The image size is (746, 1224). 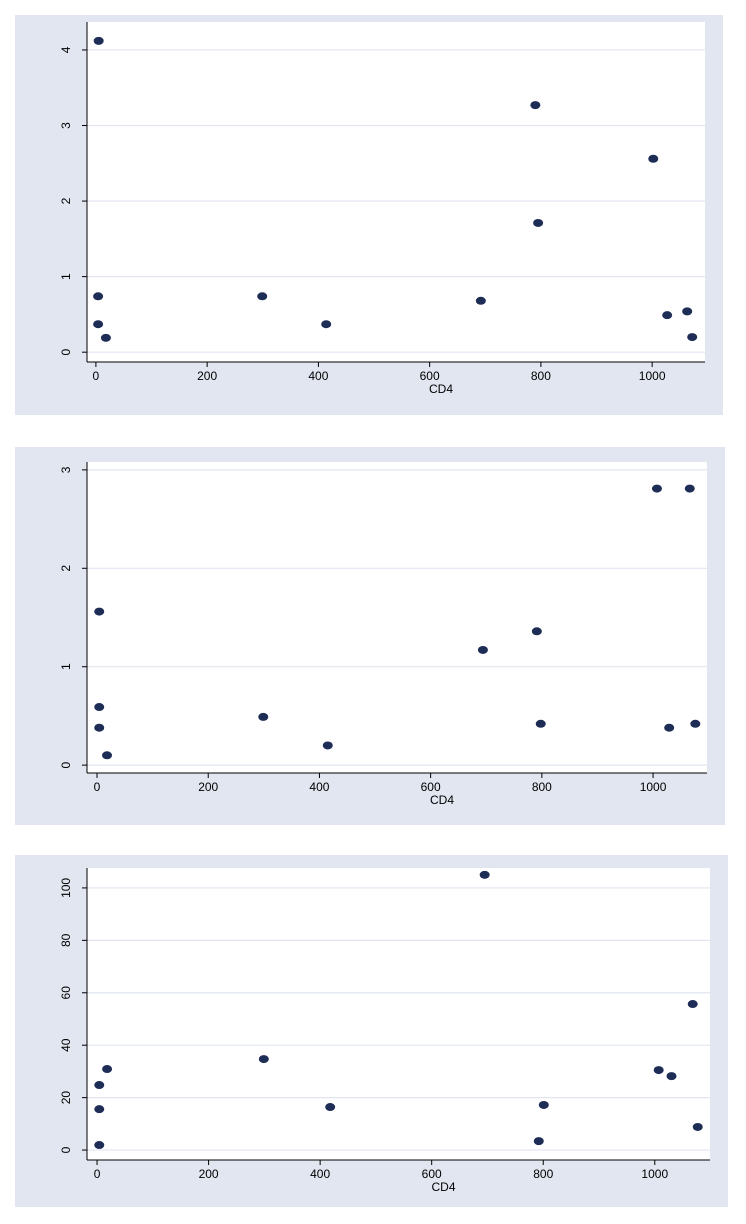 What do you see at coordinates (66, 993) in the screenshot?
I see `y-tick-label: 60` at bounding box center [66, 993].